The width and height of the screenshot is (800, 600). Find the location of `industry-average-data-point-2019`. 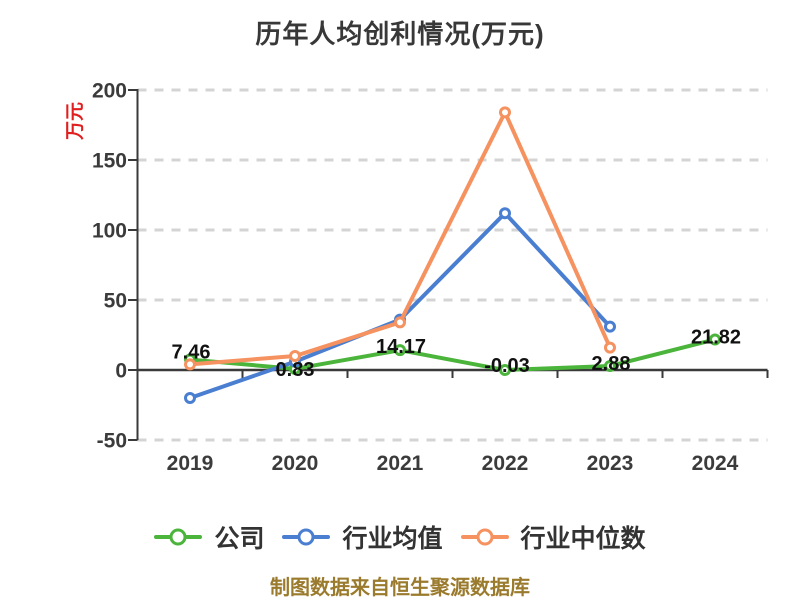

industry-average-data-point-2019 is located at coordinates (190, 398).